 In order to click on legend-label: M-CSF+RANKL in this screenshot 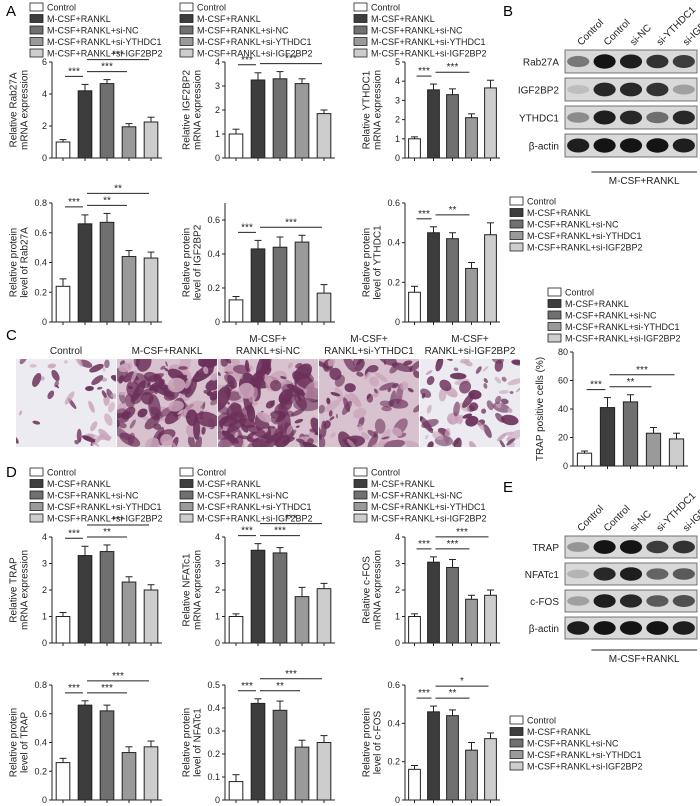, I will do `click(559, 732)`.